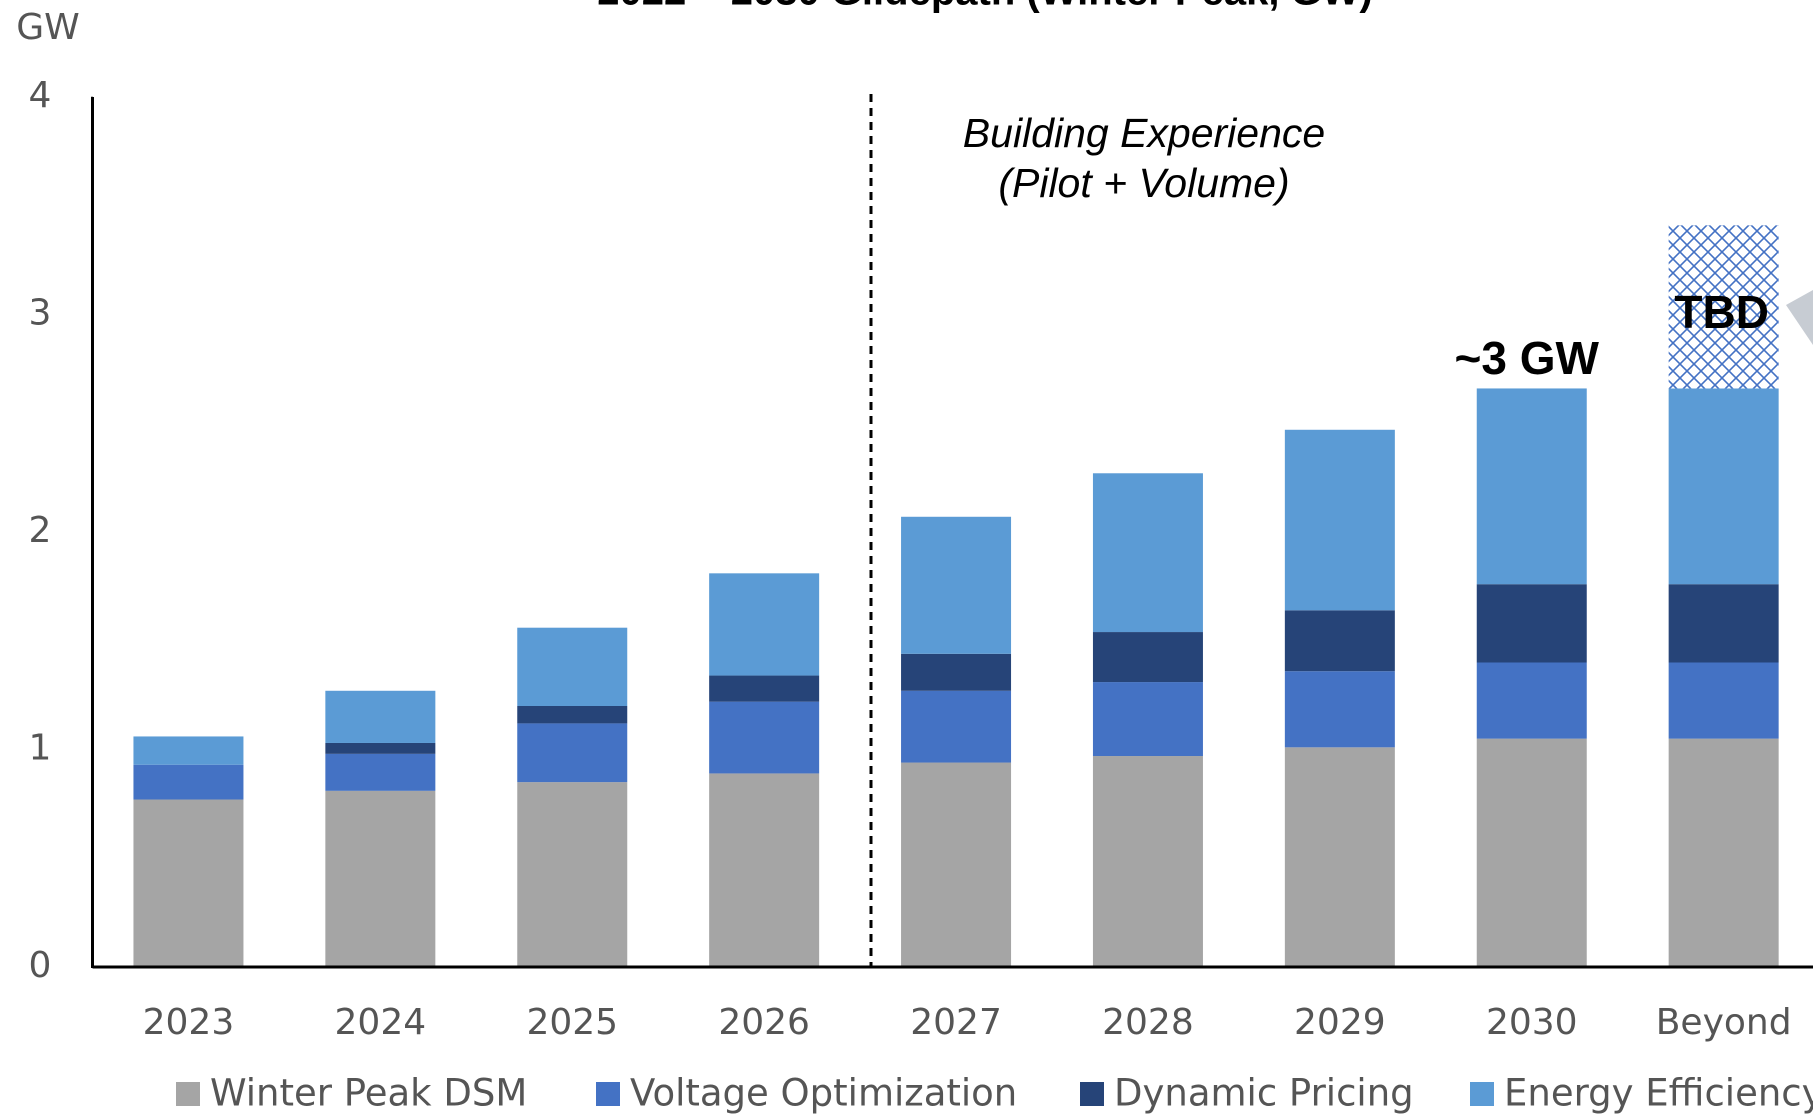  I want to click on y-tick-label: 3, so click(40, 313).